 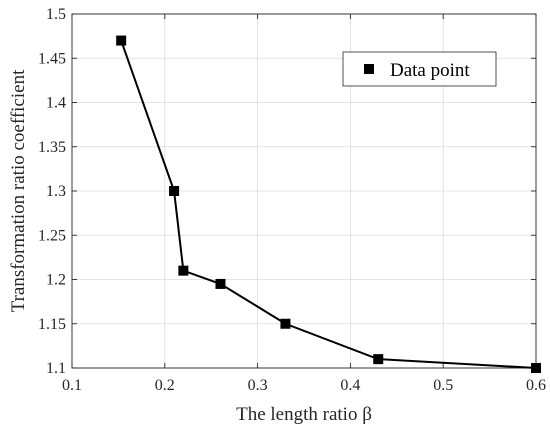 What do you see at coordinates (56, 103) in the screenshot?
I see `y-tick-label: 1.4` at bounding box center [56, 103].